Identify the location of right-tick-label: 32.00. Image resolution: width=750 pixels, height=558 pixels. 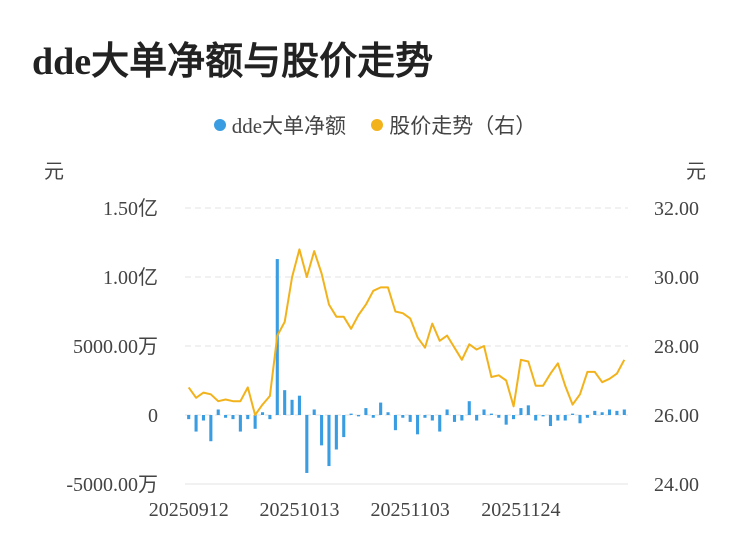
(676, 209).